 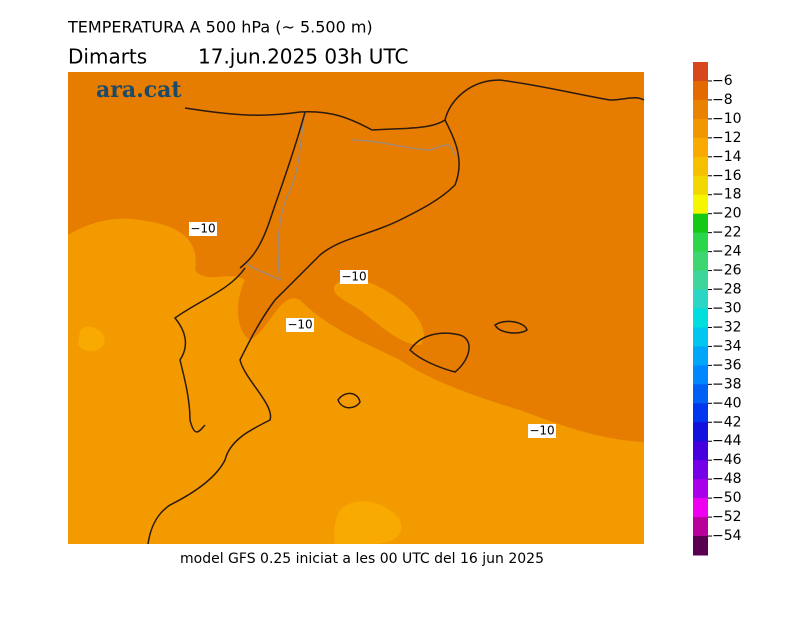 What do you see at coordinates (220, 27) in the screenshot?
I see `title: TEMPERATURA A 500 hPa (~ 5.500 m)` at bounding box center [220, 27].